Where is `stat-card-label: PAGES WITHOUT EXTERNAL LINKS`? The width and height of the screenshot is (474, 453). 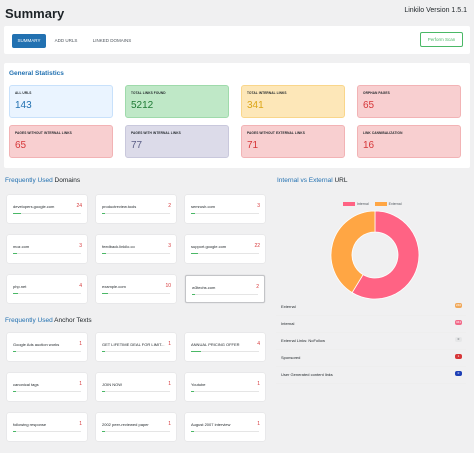
stat-card-label: PAGES WITHOUT EXTERNAL LINKS is located at coordinates (276, 133).